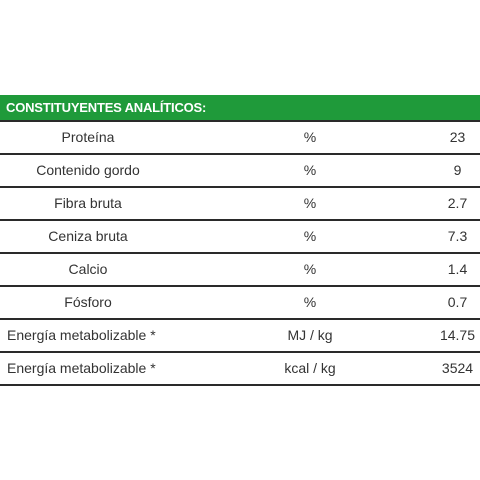  Describe the element at coordinates (88, 137) in the screenshot. I see `row-name: Proteína` at that location.